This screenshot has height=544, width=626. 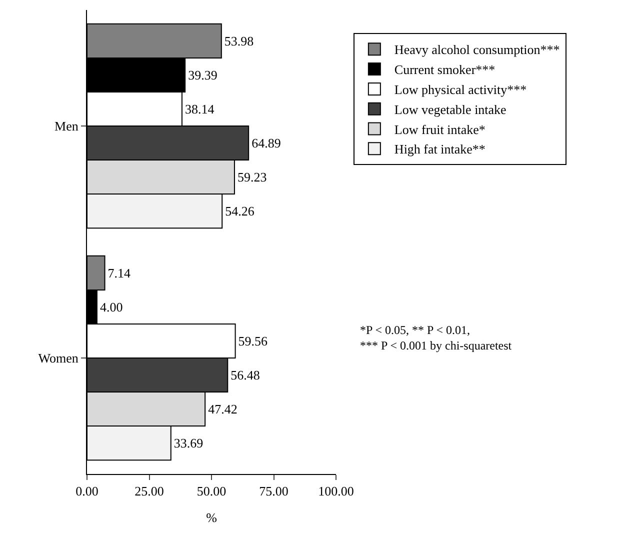 I want to click on x-tick-label: 25.00, so click(x=149, y=491).